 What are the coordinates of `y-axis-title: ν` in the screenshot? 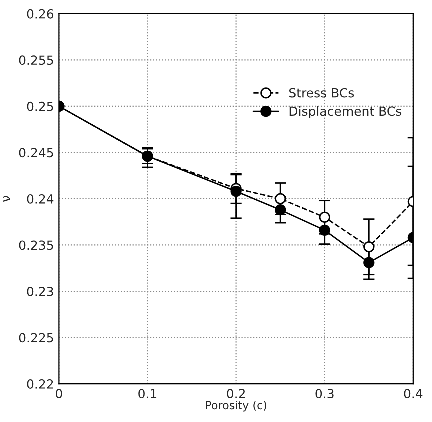 It's located at (7, 199).